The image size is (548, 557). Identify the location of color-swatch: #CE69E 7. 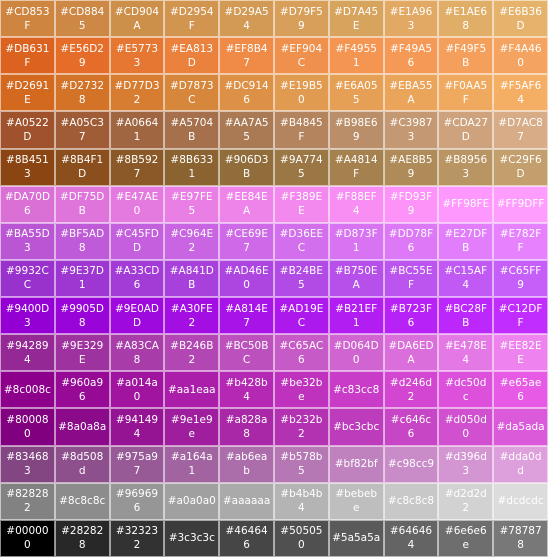
(246, 241).